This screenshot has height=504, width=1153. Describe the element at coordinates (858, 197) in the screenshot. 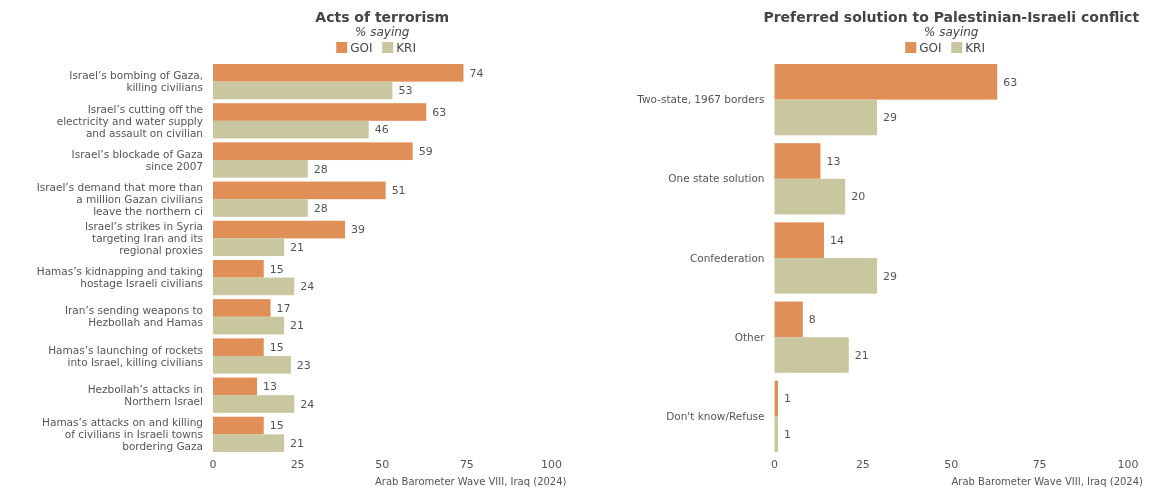

I see `data-label: 20` at that location.